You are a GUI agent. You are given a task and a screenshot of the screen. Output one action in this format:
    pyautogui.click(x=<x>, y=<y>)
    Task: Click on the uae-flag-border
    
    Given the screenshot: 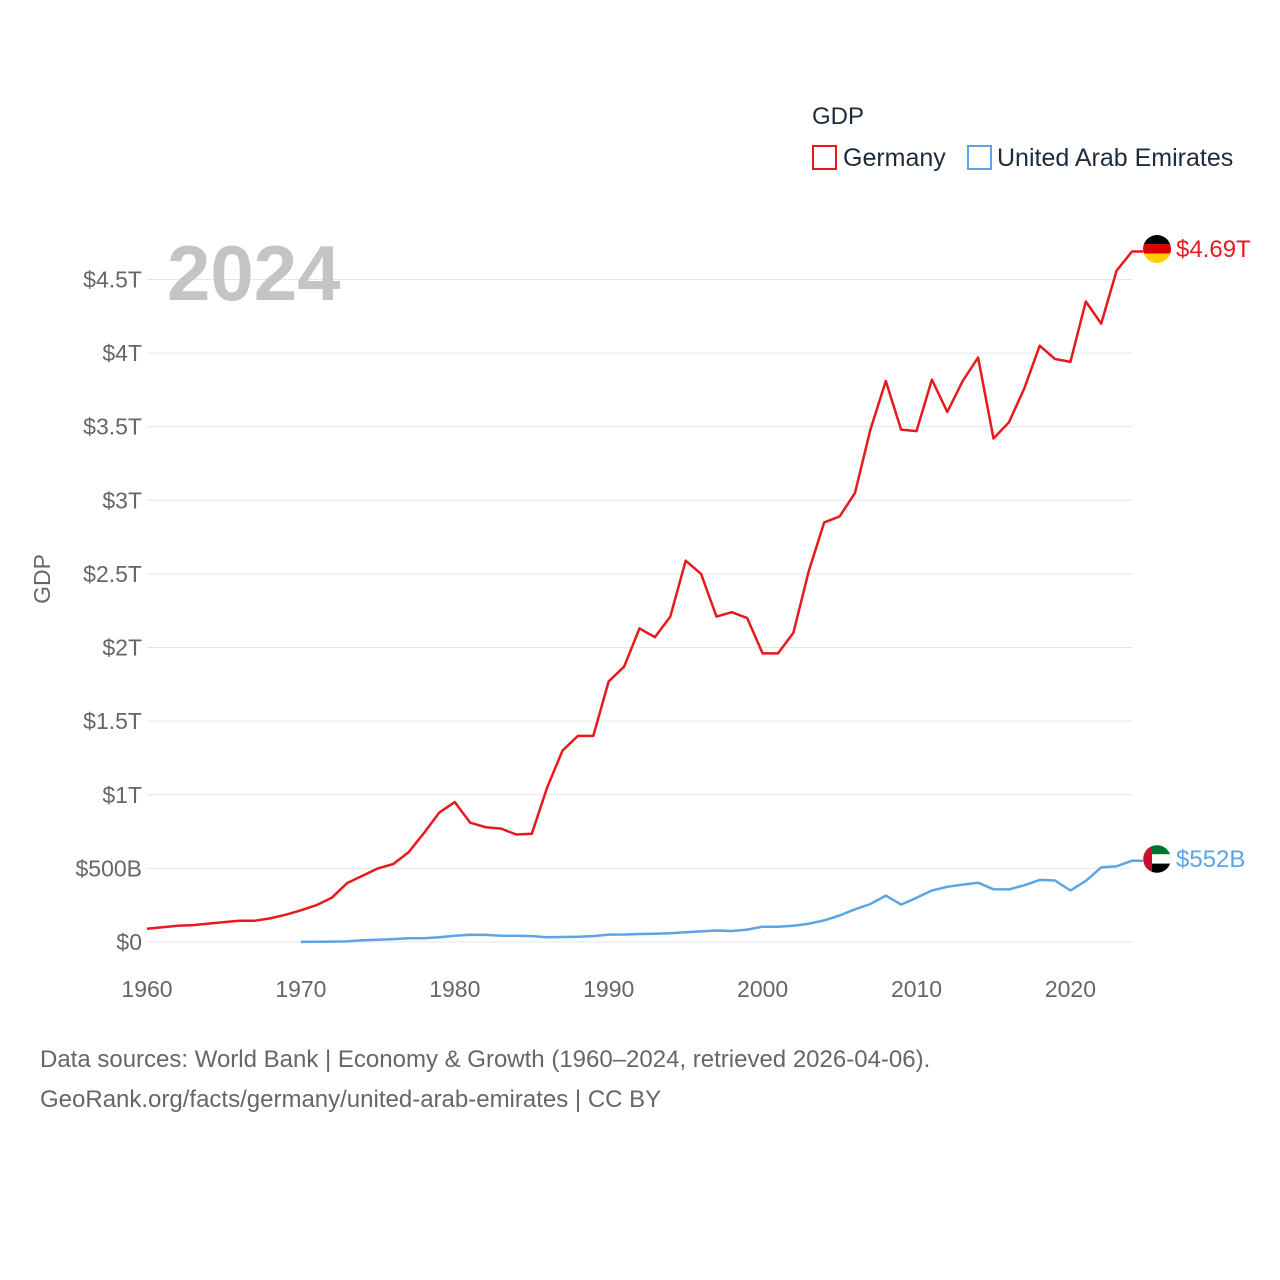 What is the action you would take?
    pyautogui.click(x=1157, y=859)
    